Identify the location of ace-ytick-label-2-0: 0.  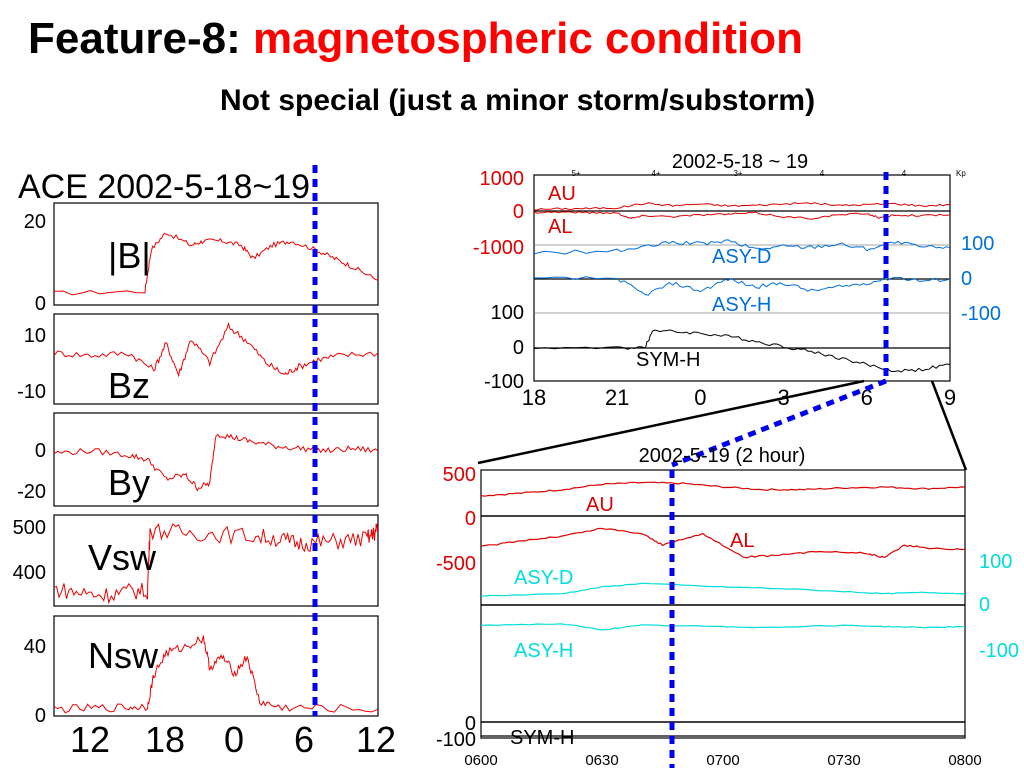
(40, 451).